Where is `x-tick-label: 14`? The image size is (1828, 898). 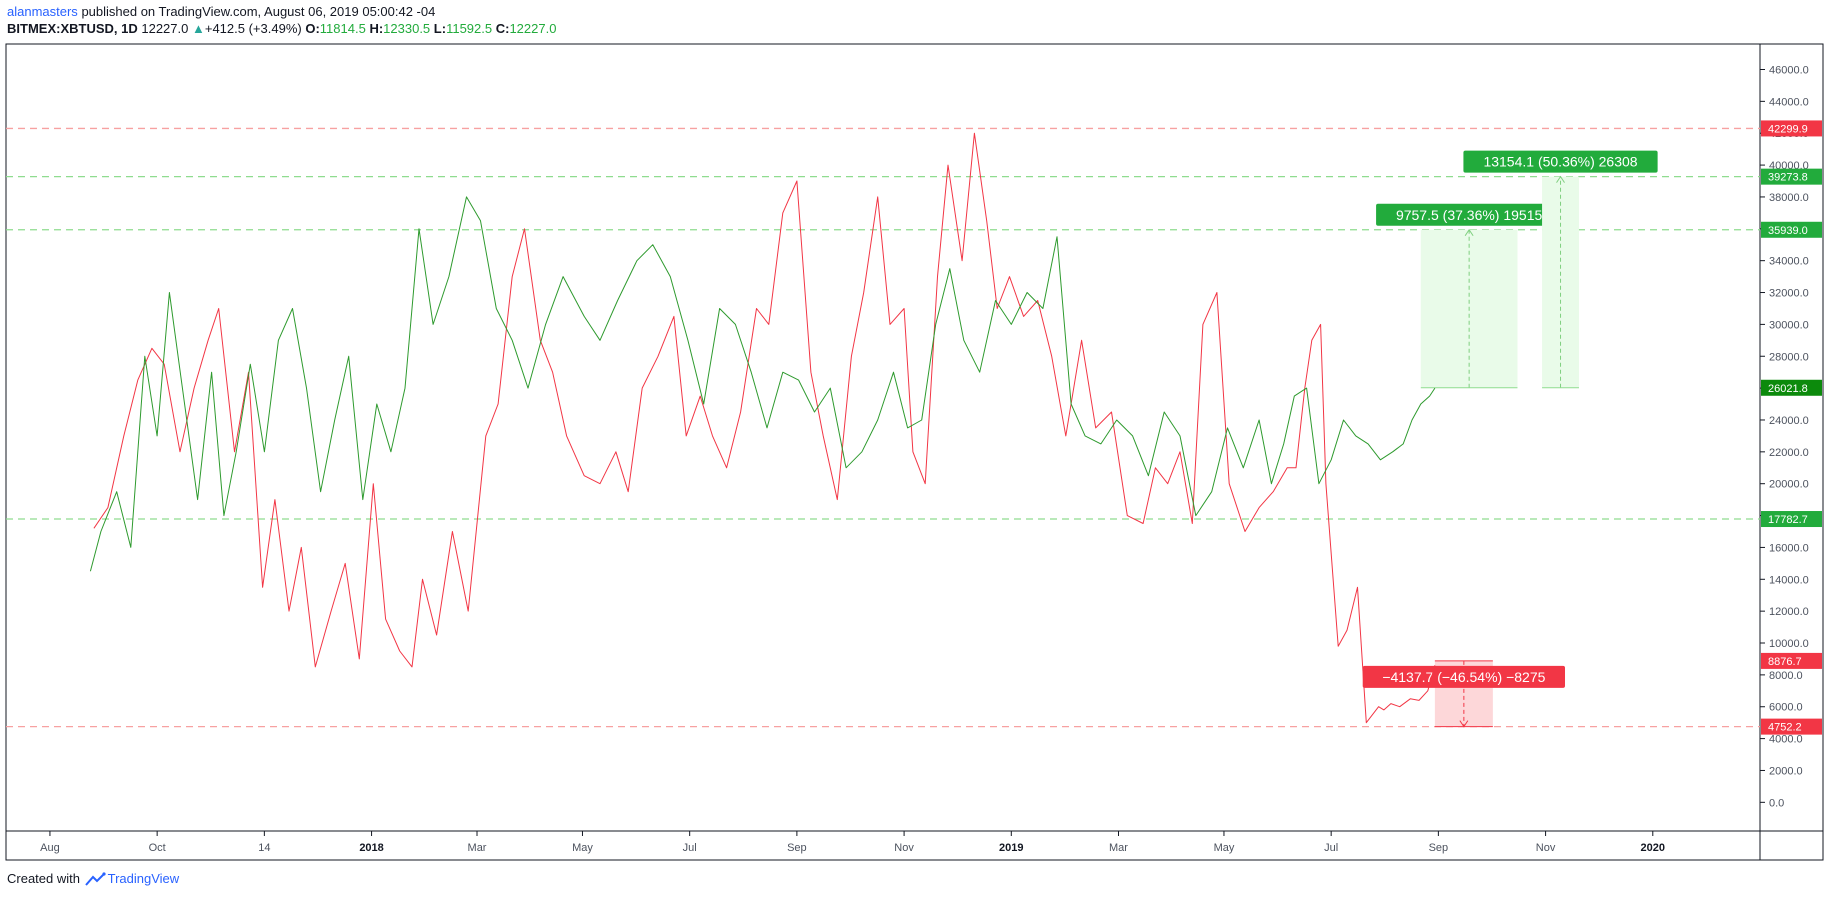 x-tick-label: 14 is located at coordinates (264, 848).